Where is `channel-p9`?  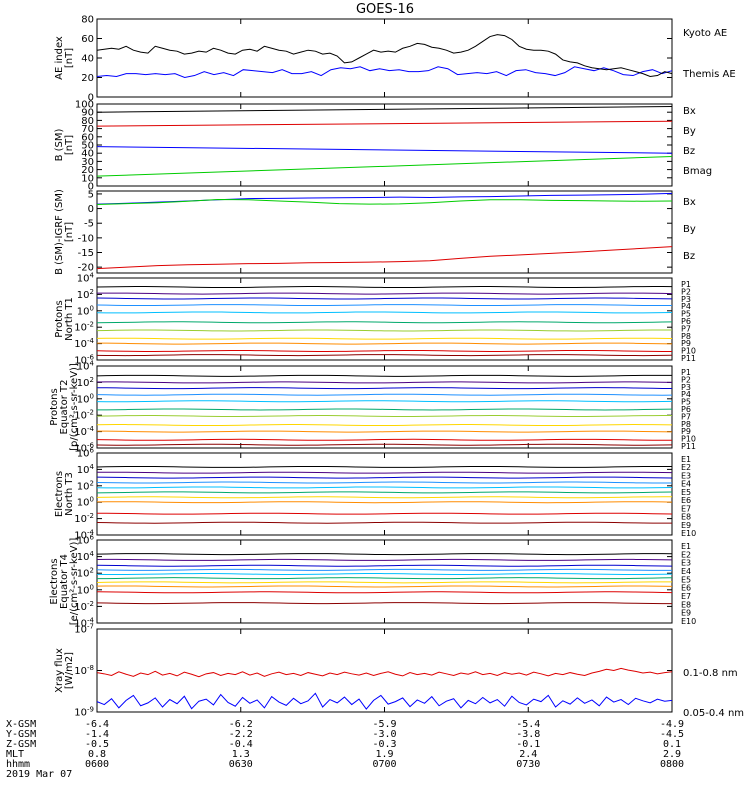
channel-p9 is located at coordinates (384, 343).